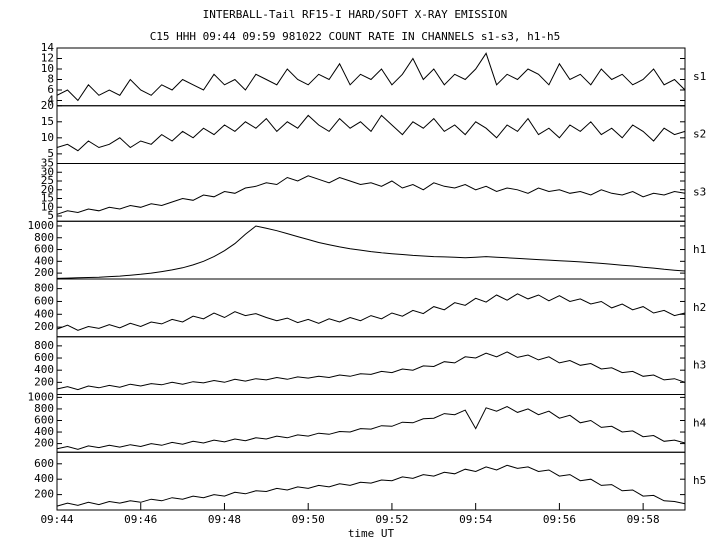 The height and width of the screenshot is (550, 720). What do you see at coordinates (47, 58) in the screenshot?
I see `y-tick-label: 12` at bounding box center [47, 58].